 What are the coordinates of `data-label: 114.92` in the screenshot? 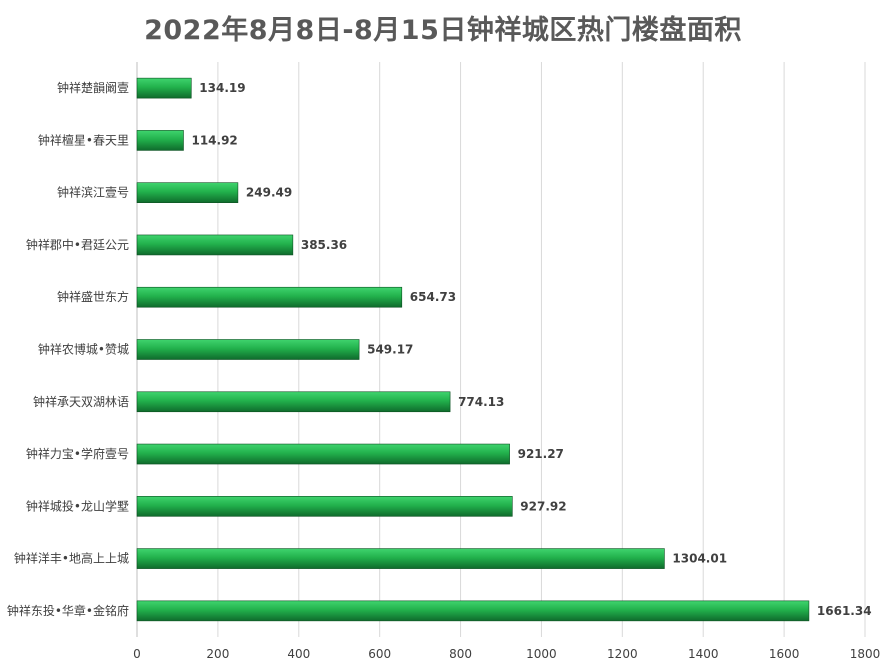 It's located at (214, 140).